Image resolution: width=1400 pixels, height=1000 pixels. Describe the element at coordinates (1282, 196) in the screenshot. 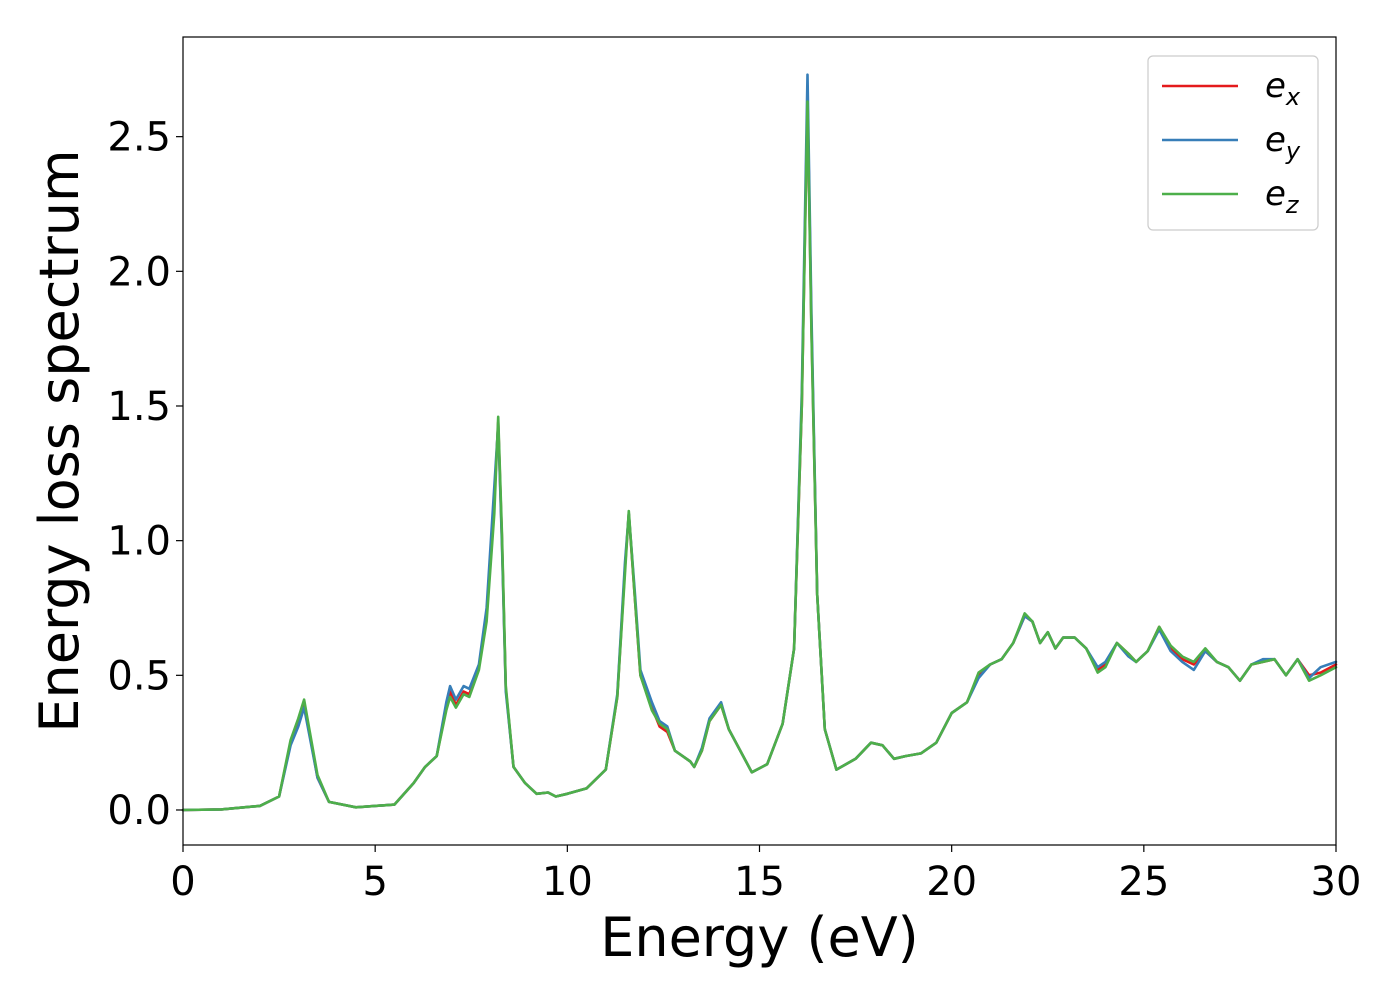

I see `legend-label-e_z: ez` at that location.